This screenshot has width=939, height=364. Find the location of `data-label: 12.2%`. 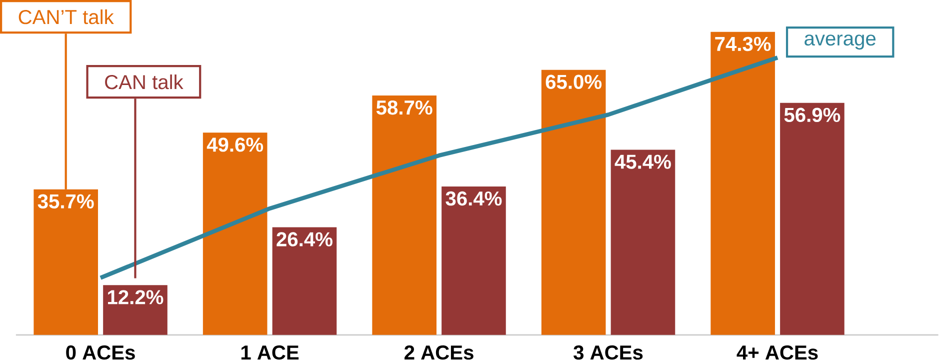

data-label: 12.2% is located at coordinates (136, 297).